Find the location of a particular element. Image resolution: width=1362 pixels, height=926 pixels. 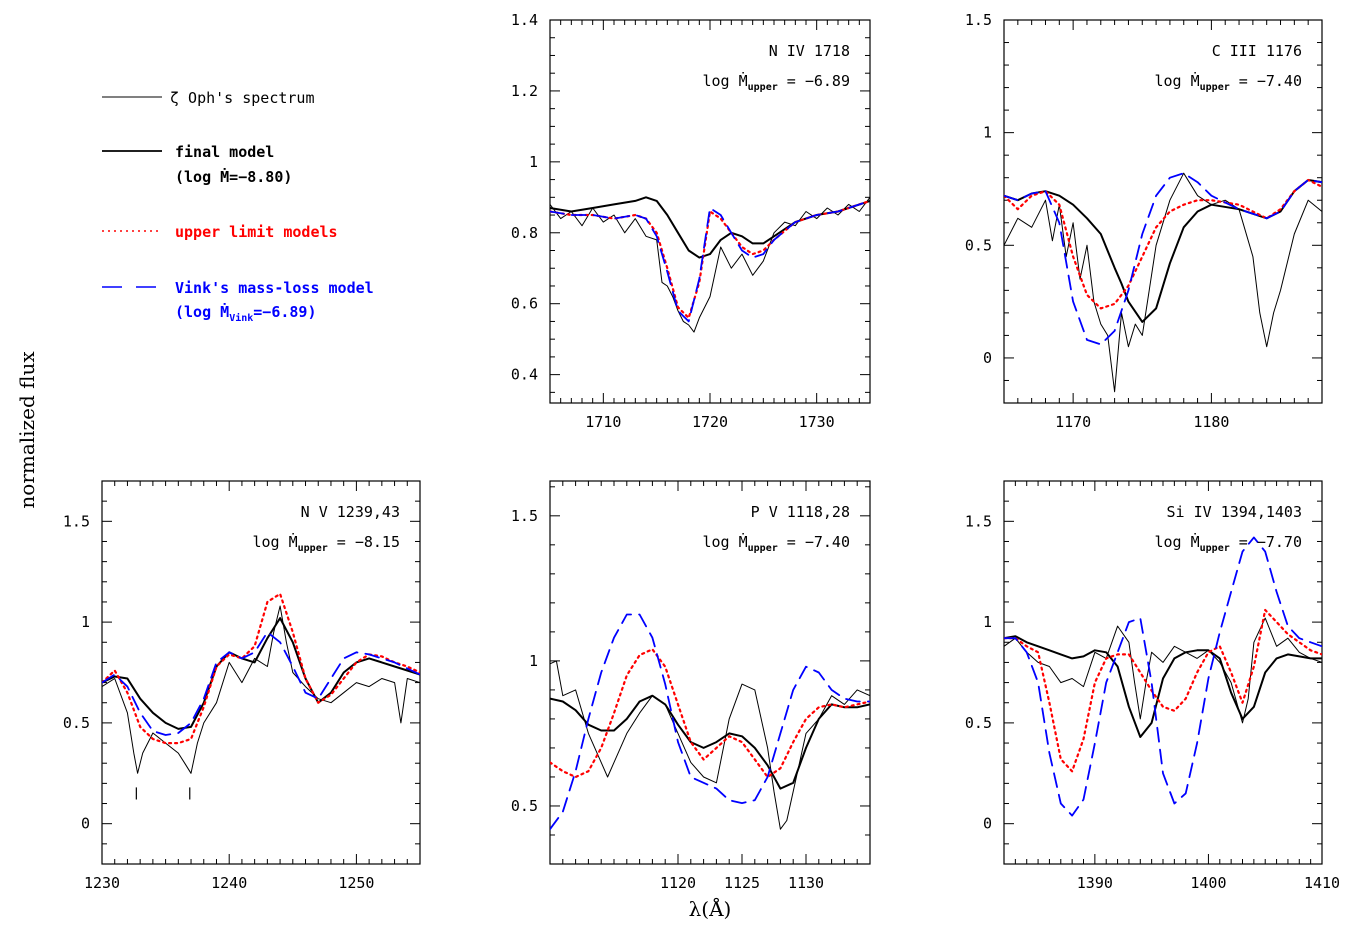

x-axis-title: λ(Å) is located at coordinates (710, 908).